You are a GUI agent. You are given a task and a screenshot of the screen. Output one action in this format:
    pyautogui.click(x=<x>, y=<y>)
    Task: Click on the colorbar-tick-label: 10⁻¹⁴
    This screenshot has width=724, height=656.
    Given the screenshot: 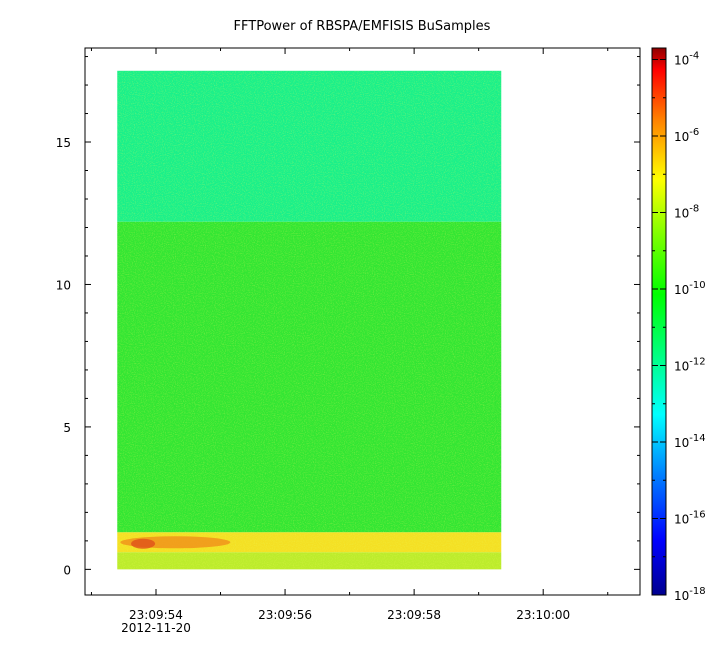 What is the action you would take?
    pyautogui.click(x=690, y=441)
    